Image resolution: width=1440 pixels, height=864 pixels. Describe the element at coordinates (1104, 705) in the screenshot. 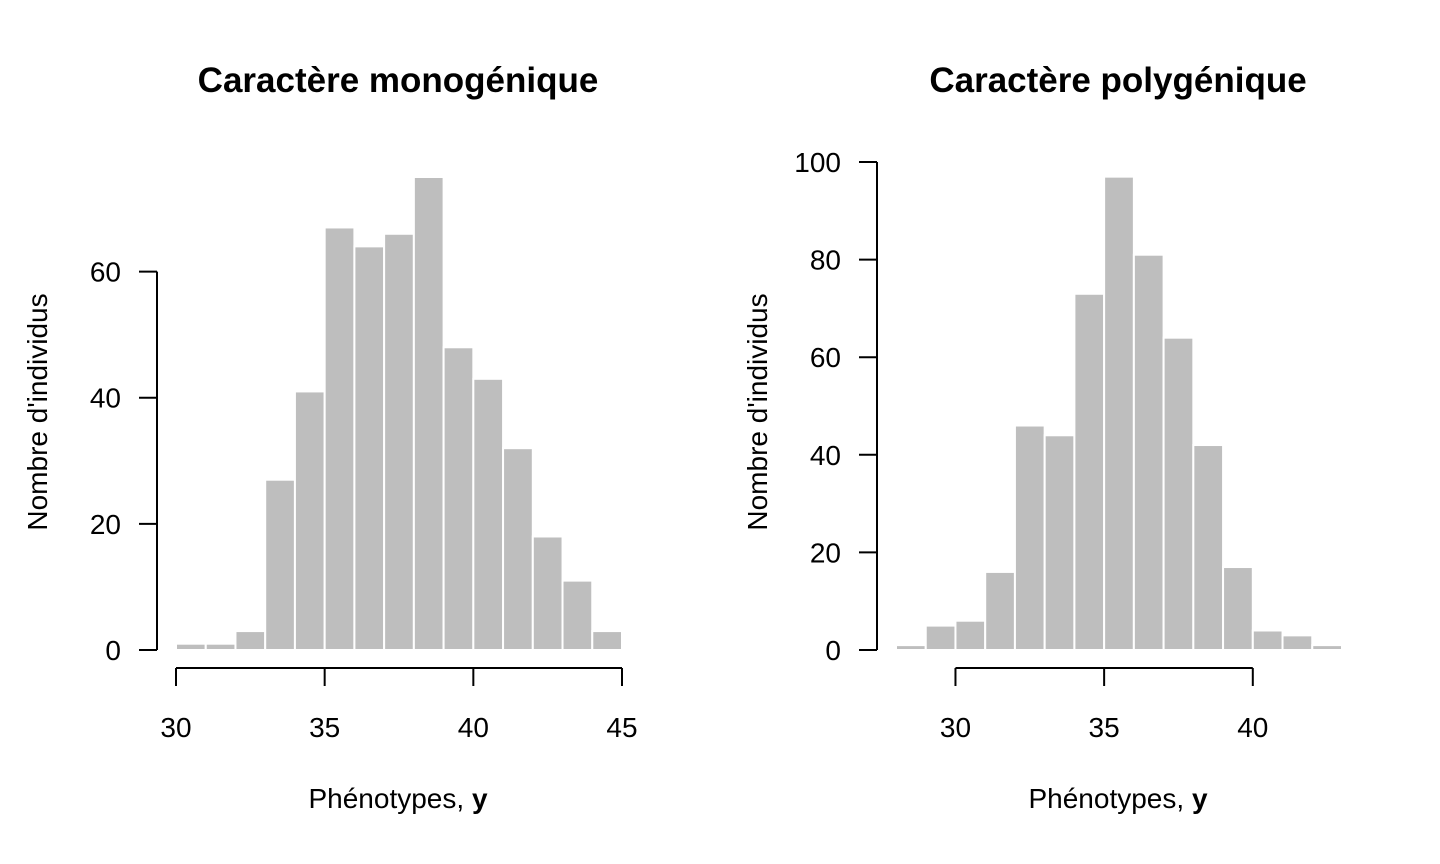

I see `x-axis: 30 35 40` at that location.